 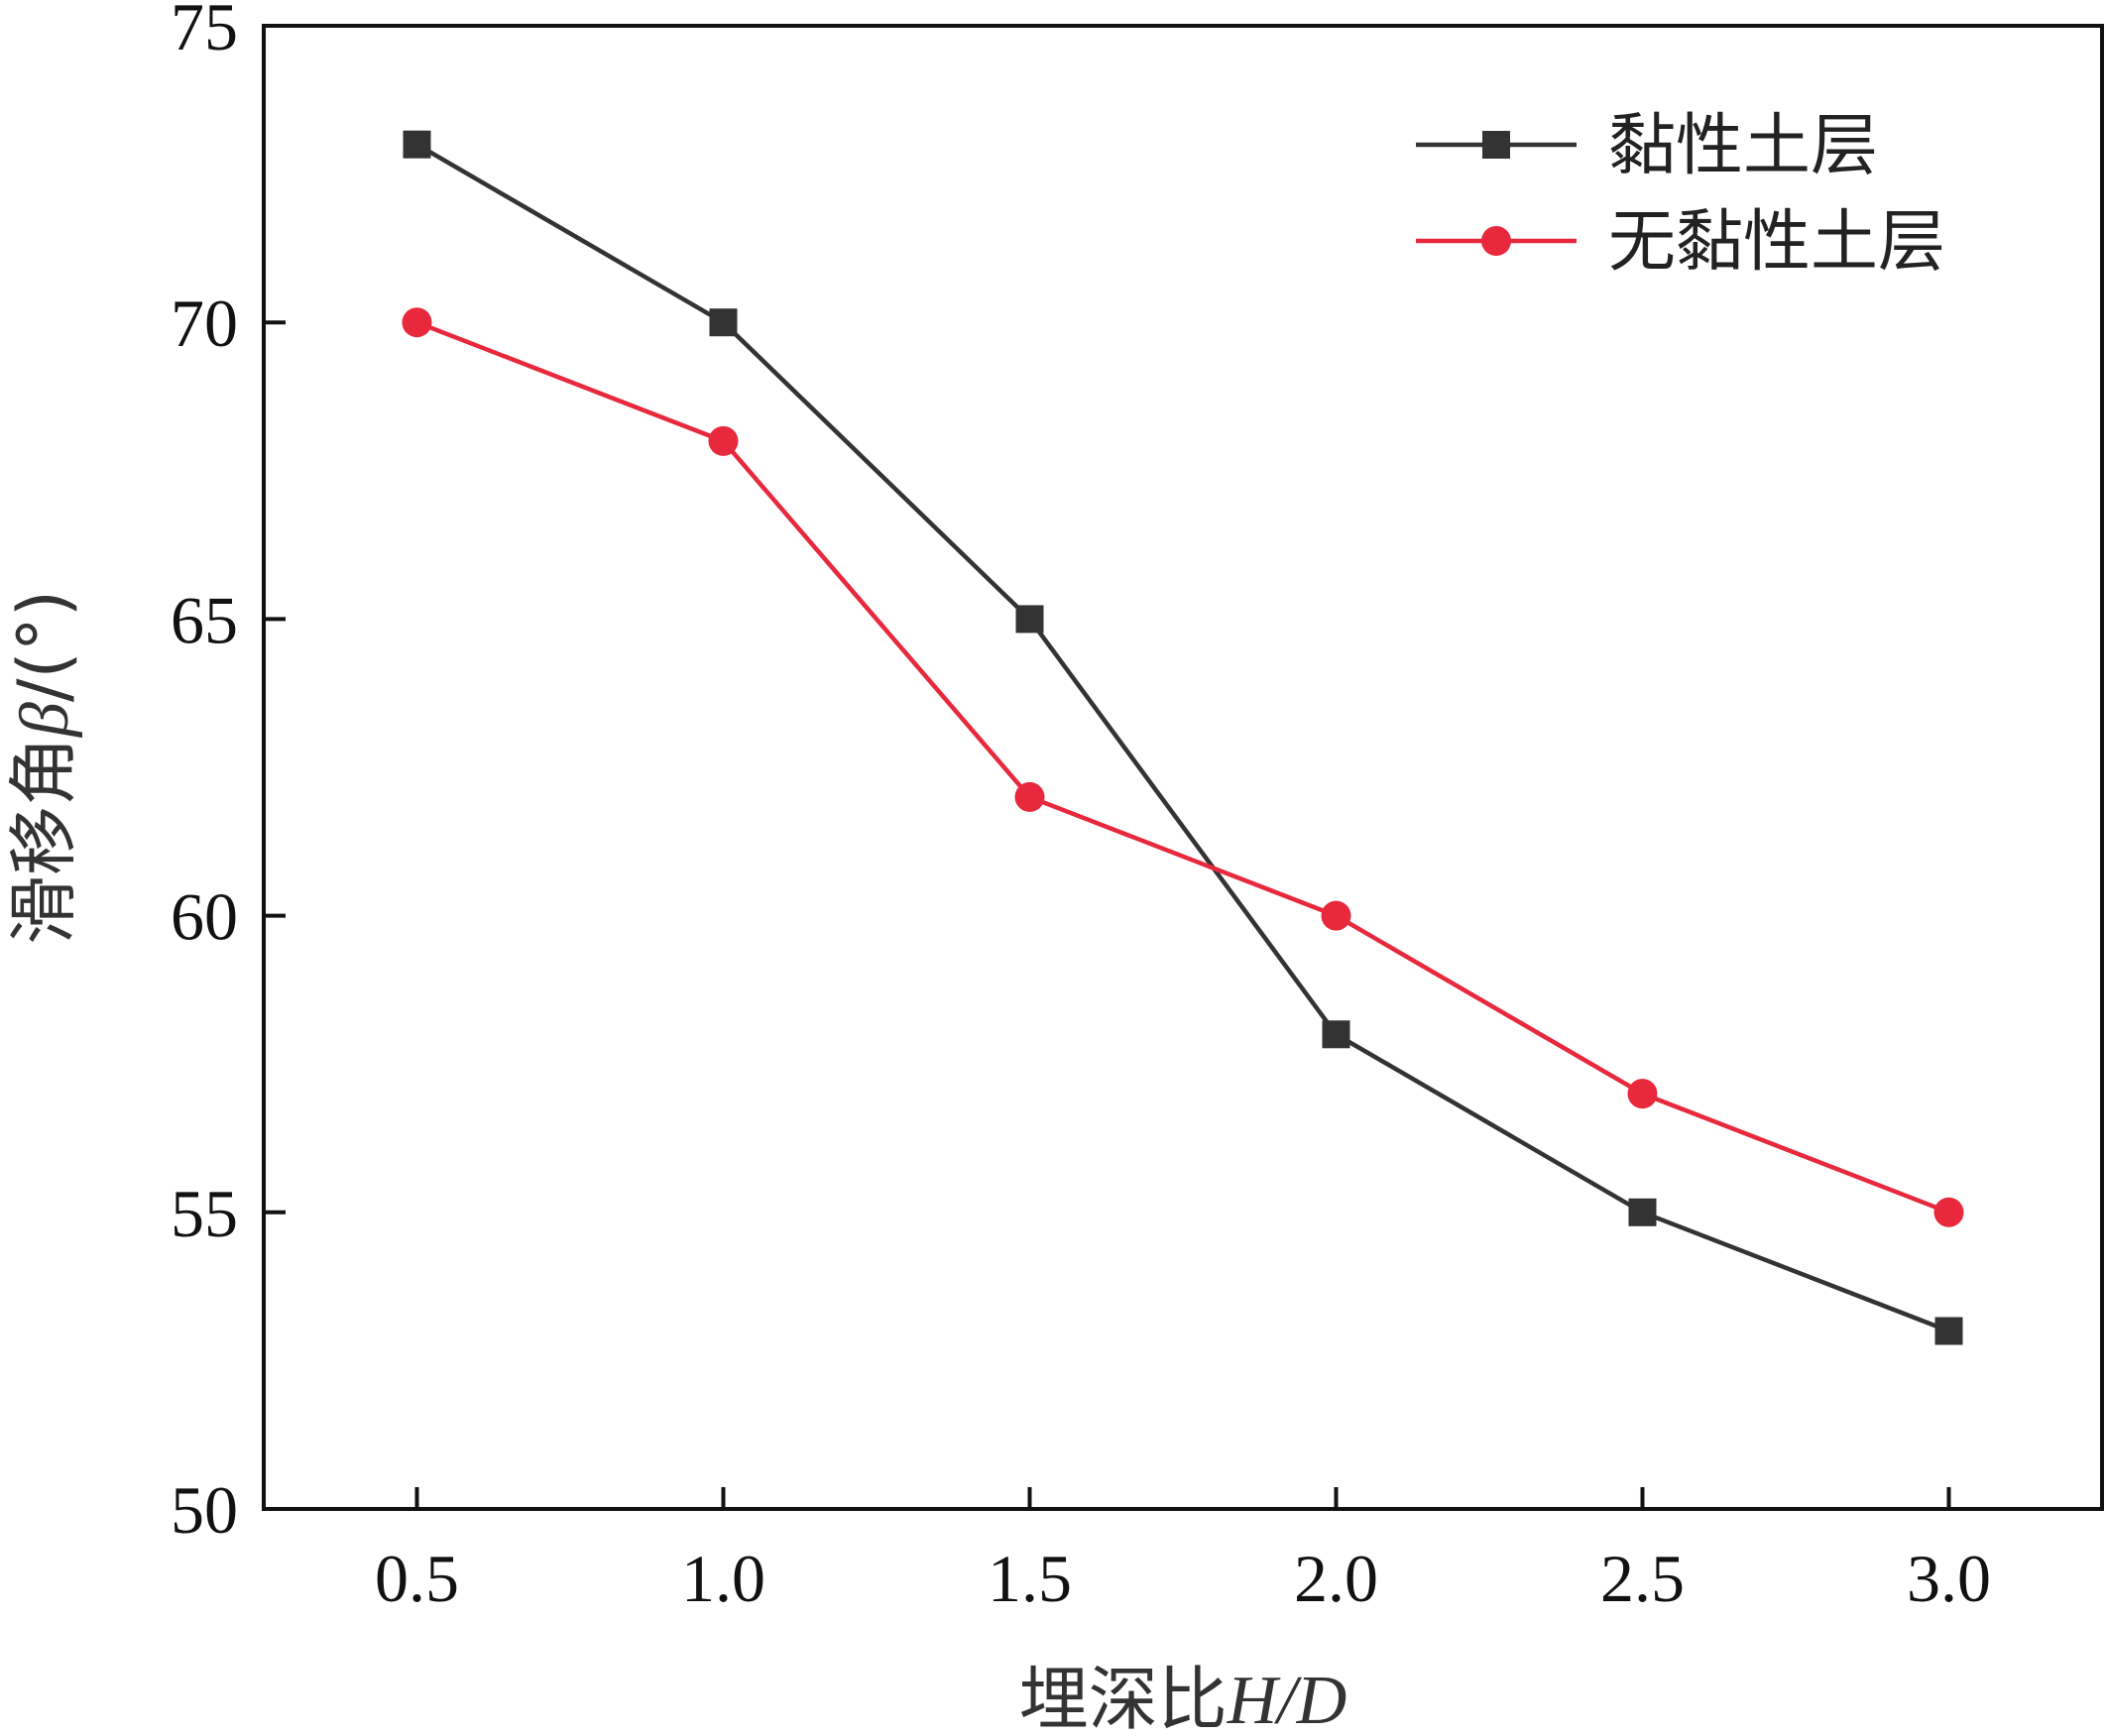 I want to click on y-axis-ticks: 50 55 60 65 70 75, so click(x=228, y=774).